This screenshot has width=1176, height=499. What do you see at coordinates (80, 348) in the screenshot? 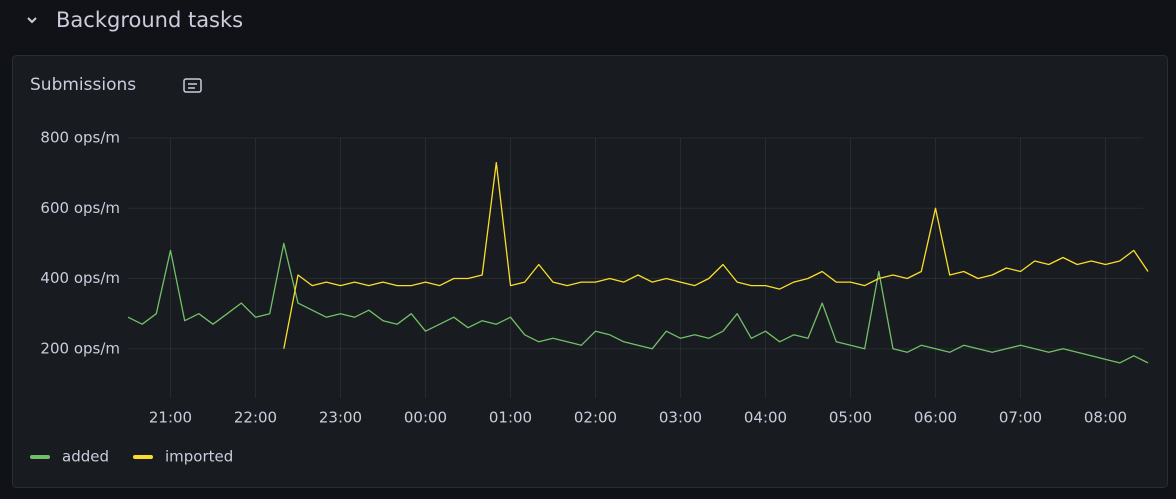
I see `y-tick-label: 200 ops/m` at bounding box center [80, 348].